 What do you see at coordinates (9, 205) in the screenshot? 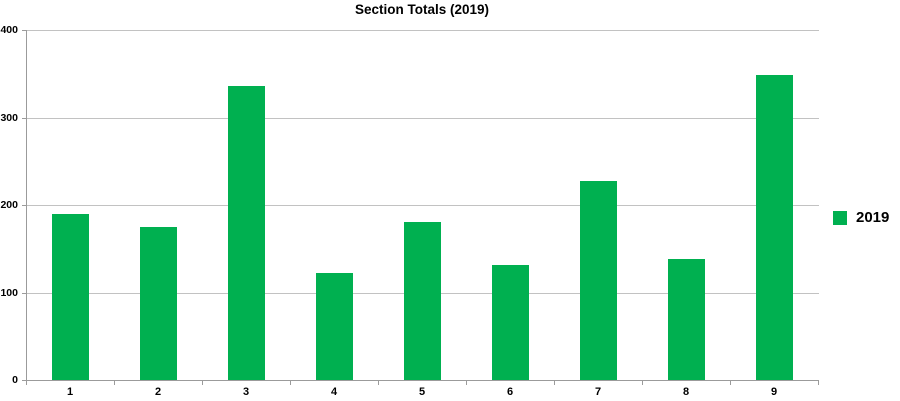
I see `y-axis-label: 200` at bounding box center [9, 205].